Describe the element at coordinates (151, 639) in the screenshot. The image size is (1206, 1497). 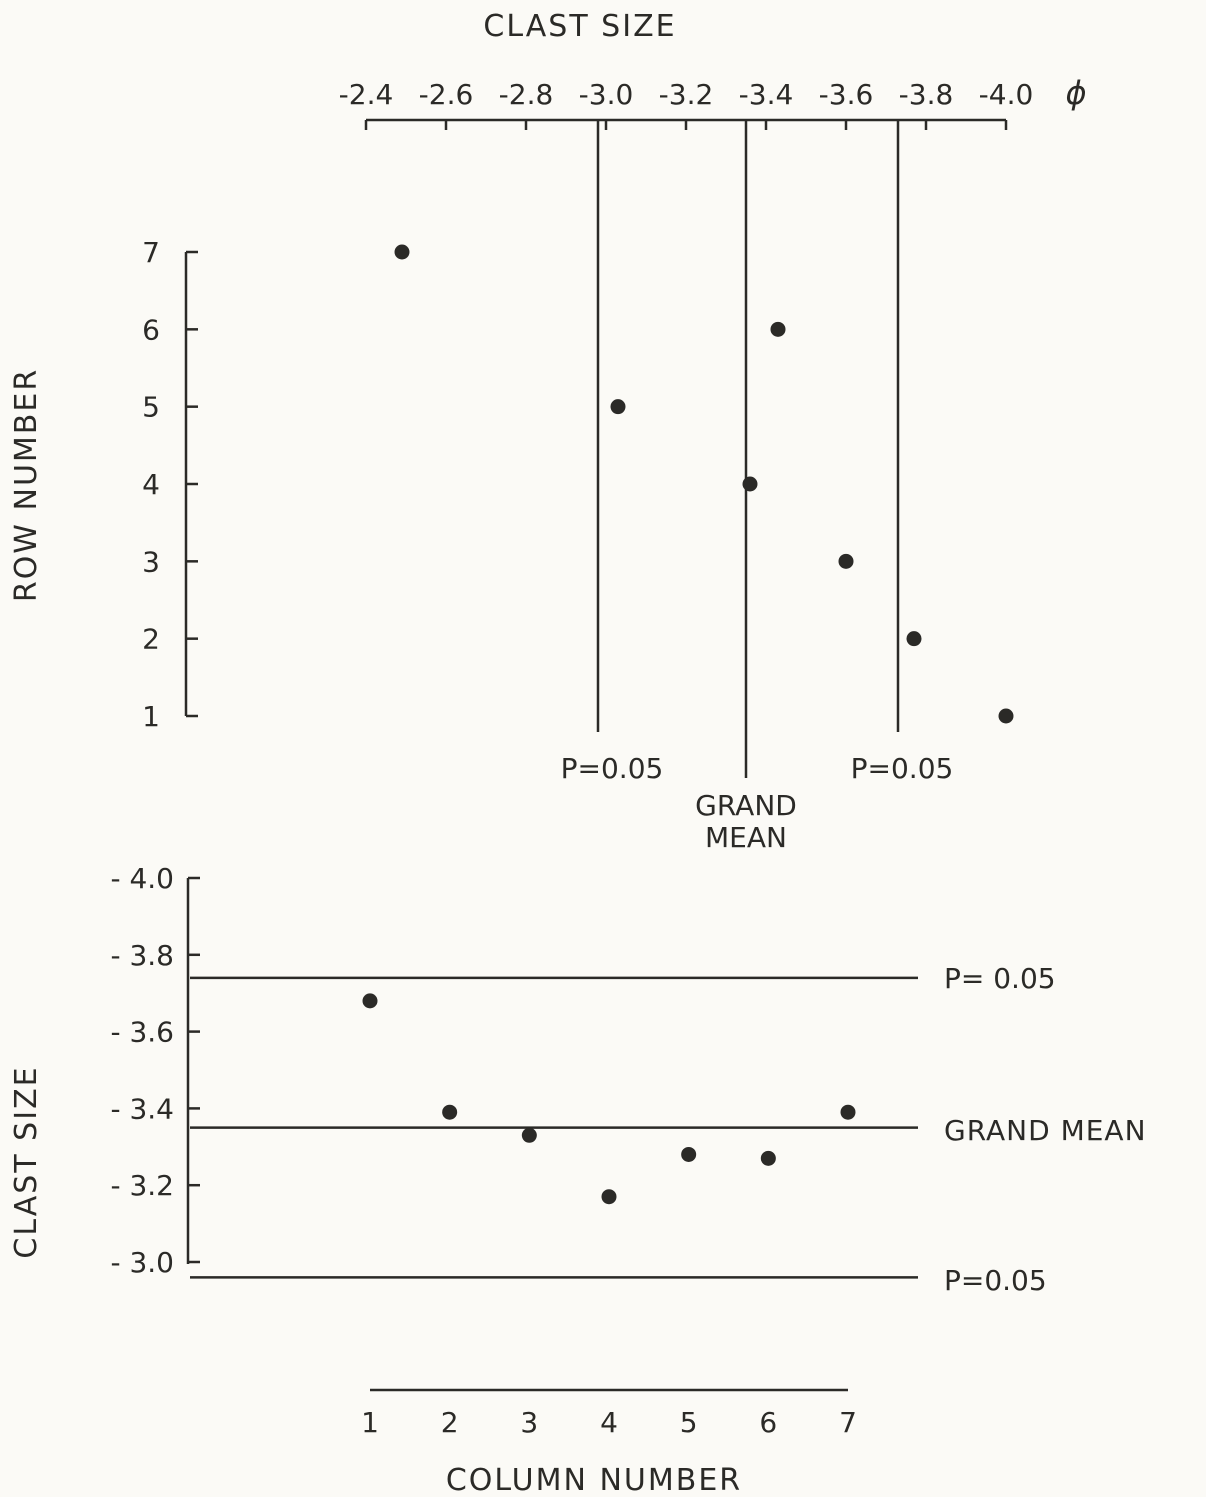
I see `top-y-tick-label: 2` at that location.